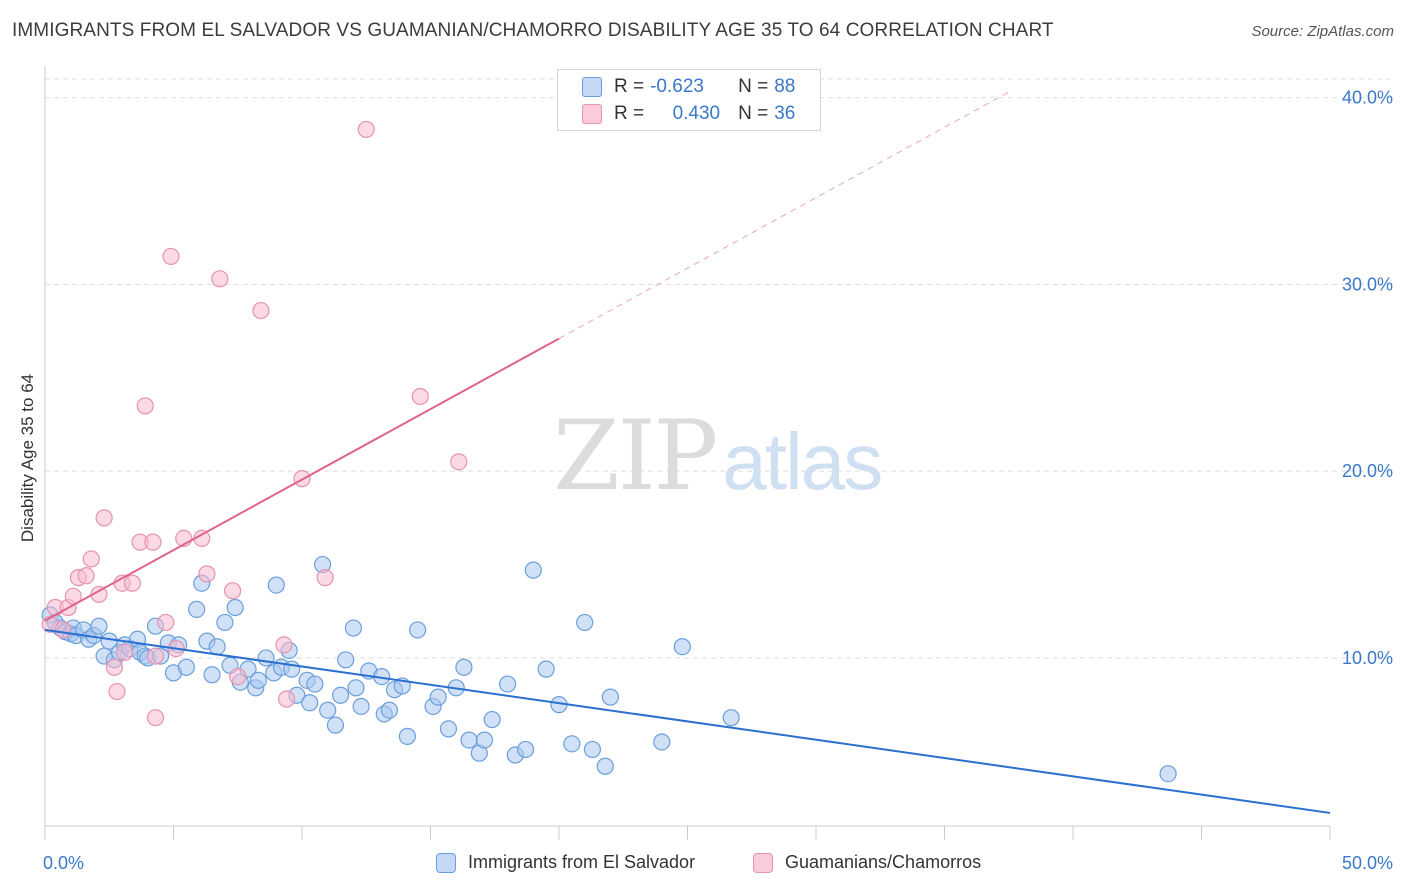 This screenshot has height=892, width=1406. Describe the element at coordinates (696, 113) in the screenshot. I see `stats-pink-r-value: 0.430` at that location.